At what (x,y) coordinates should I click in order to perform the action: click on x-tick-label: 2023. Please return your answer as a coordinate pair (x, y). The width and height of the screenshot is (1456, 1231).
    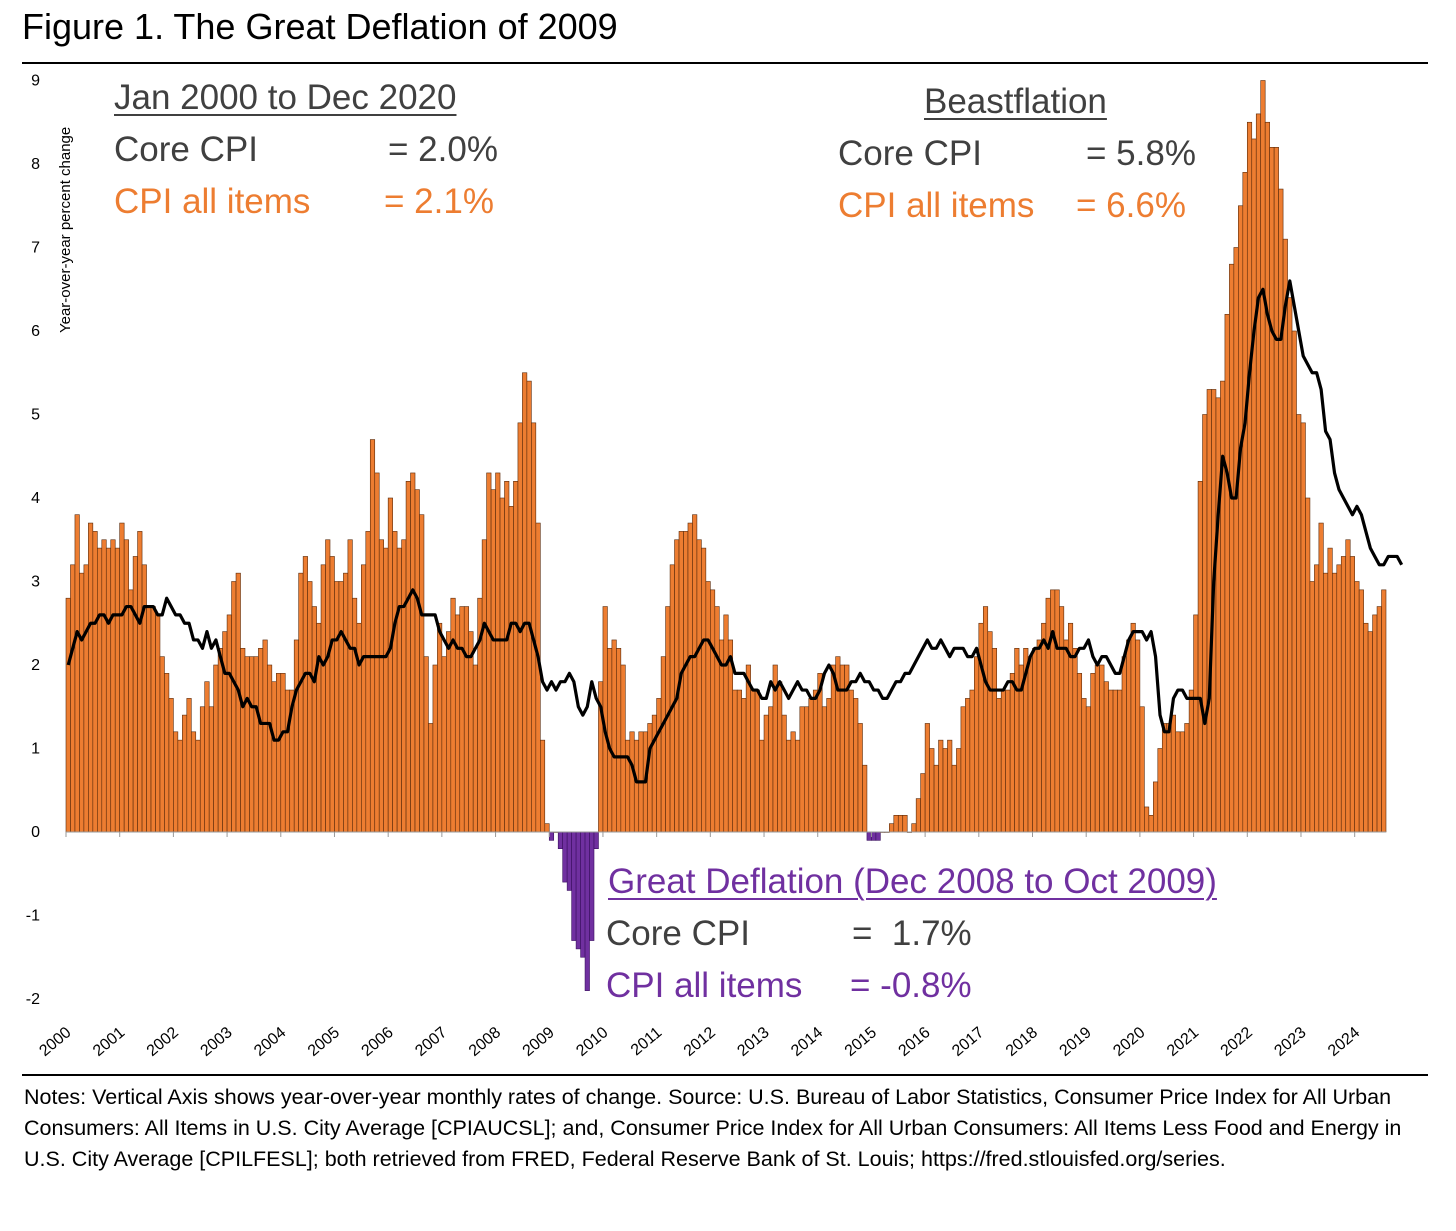
    Looking at the image, I should click on (1290, 1042).